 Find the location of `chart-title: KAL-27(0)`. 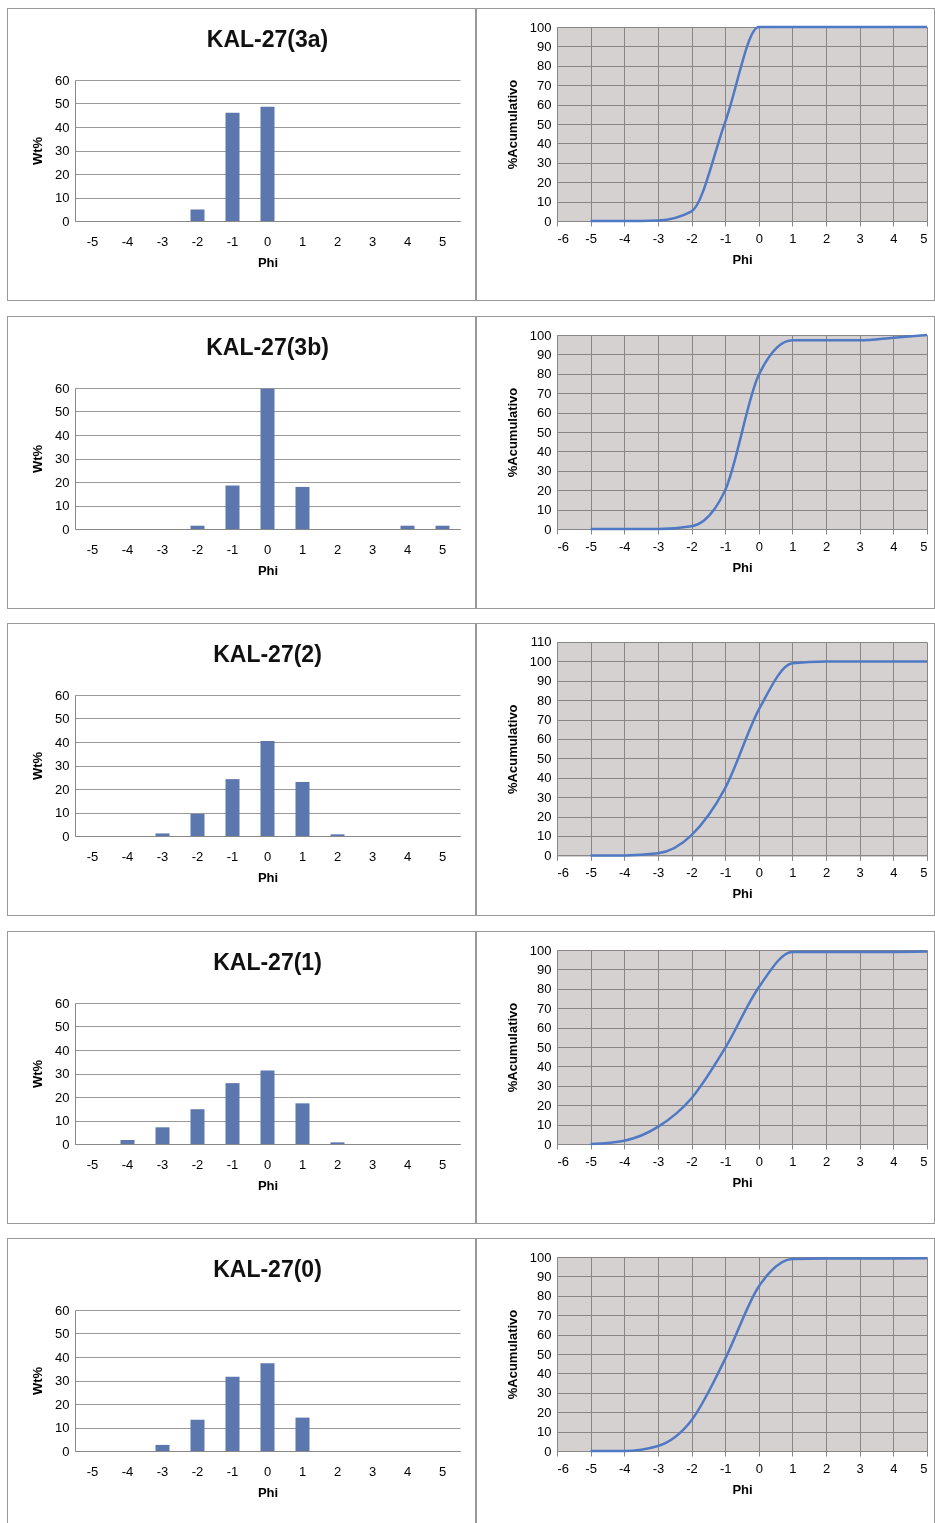

chart-title: KAL-27(0) is located at coordinates (267, 1269).